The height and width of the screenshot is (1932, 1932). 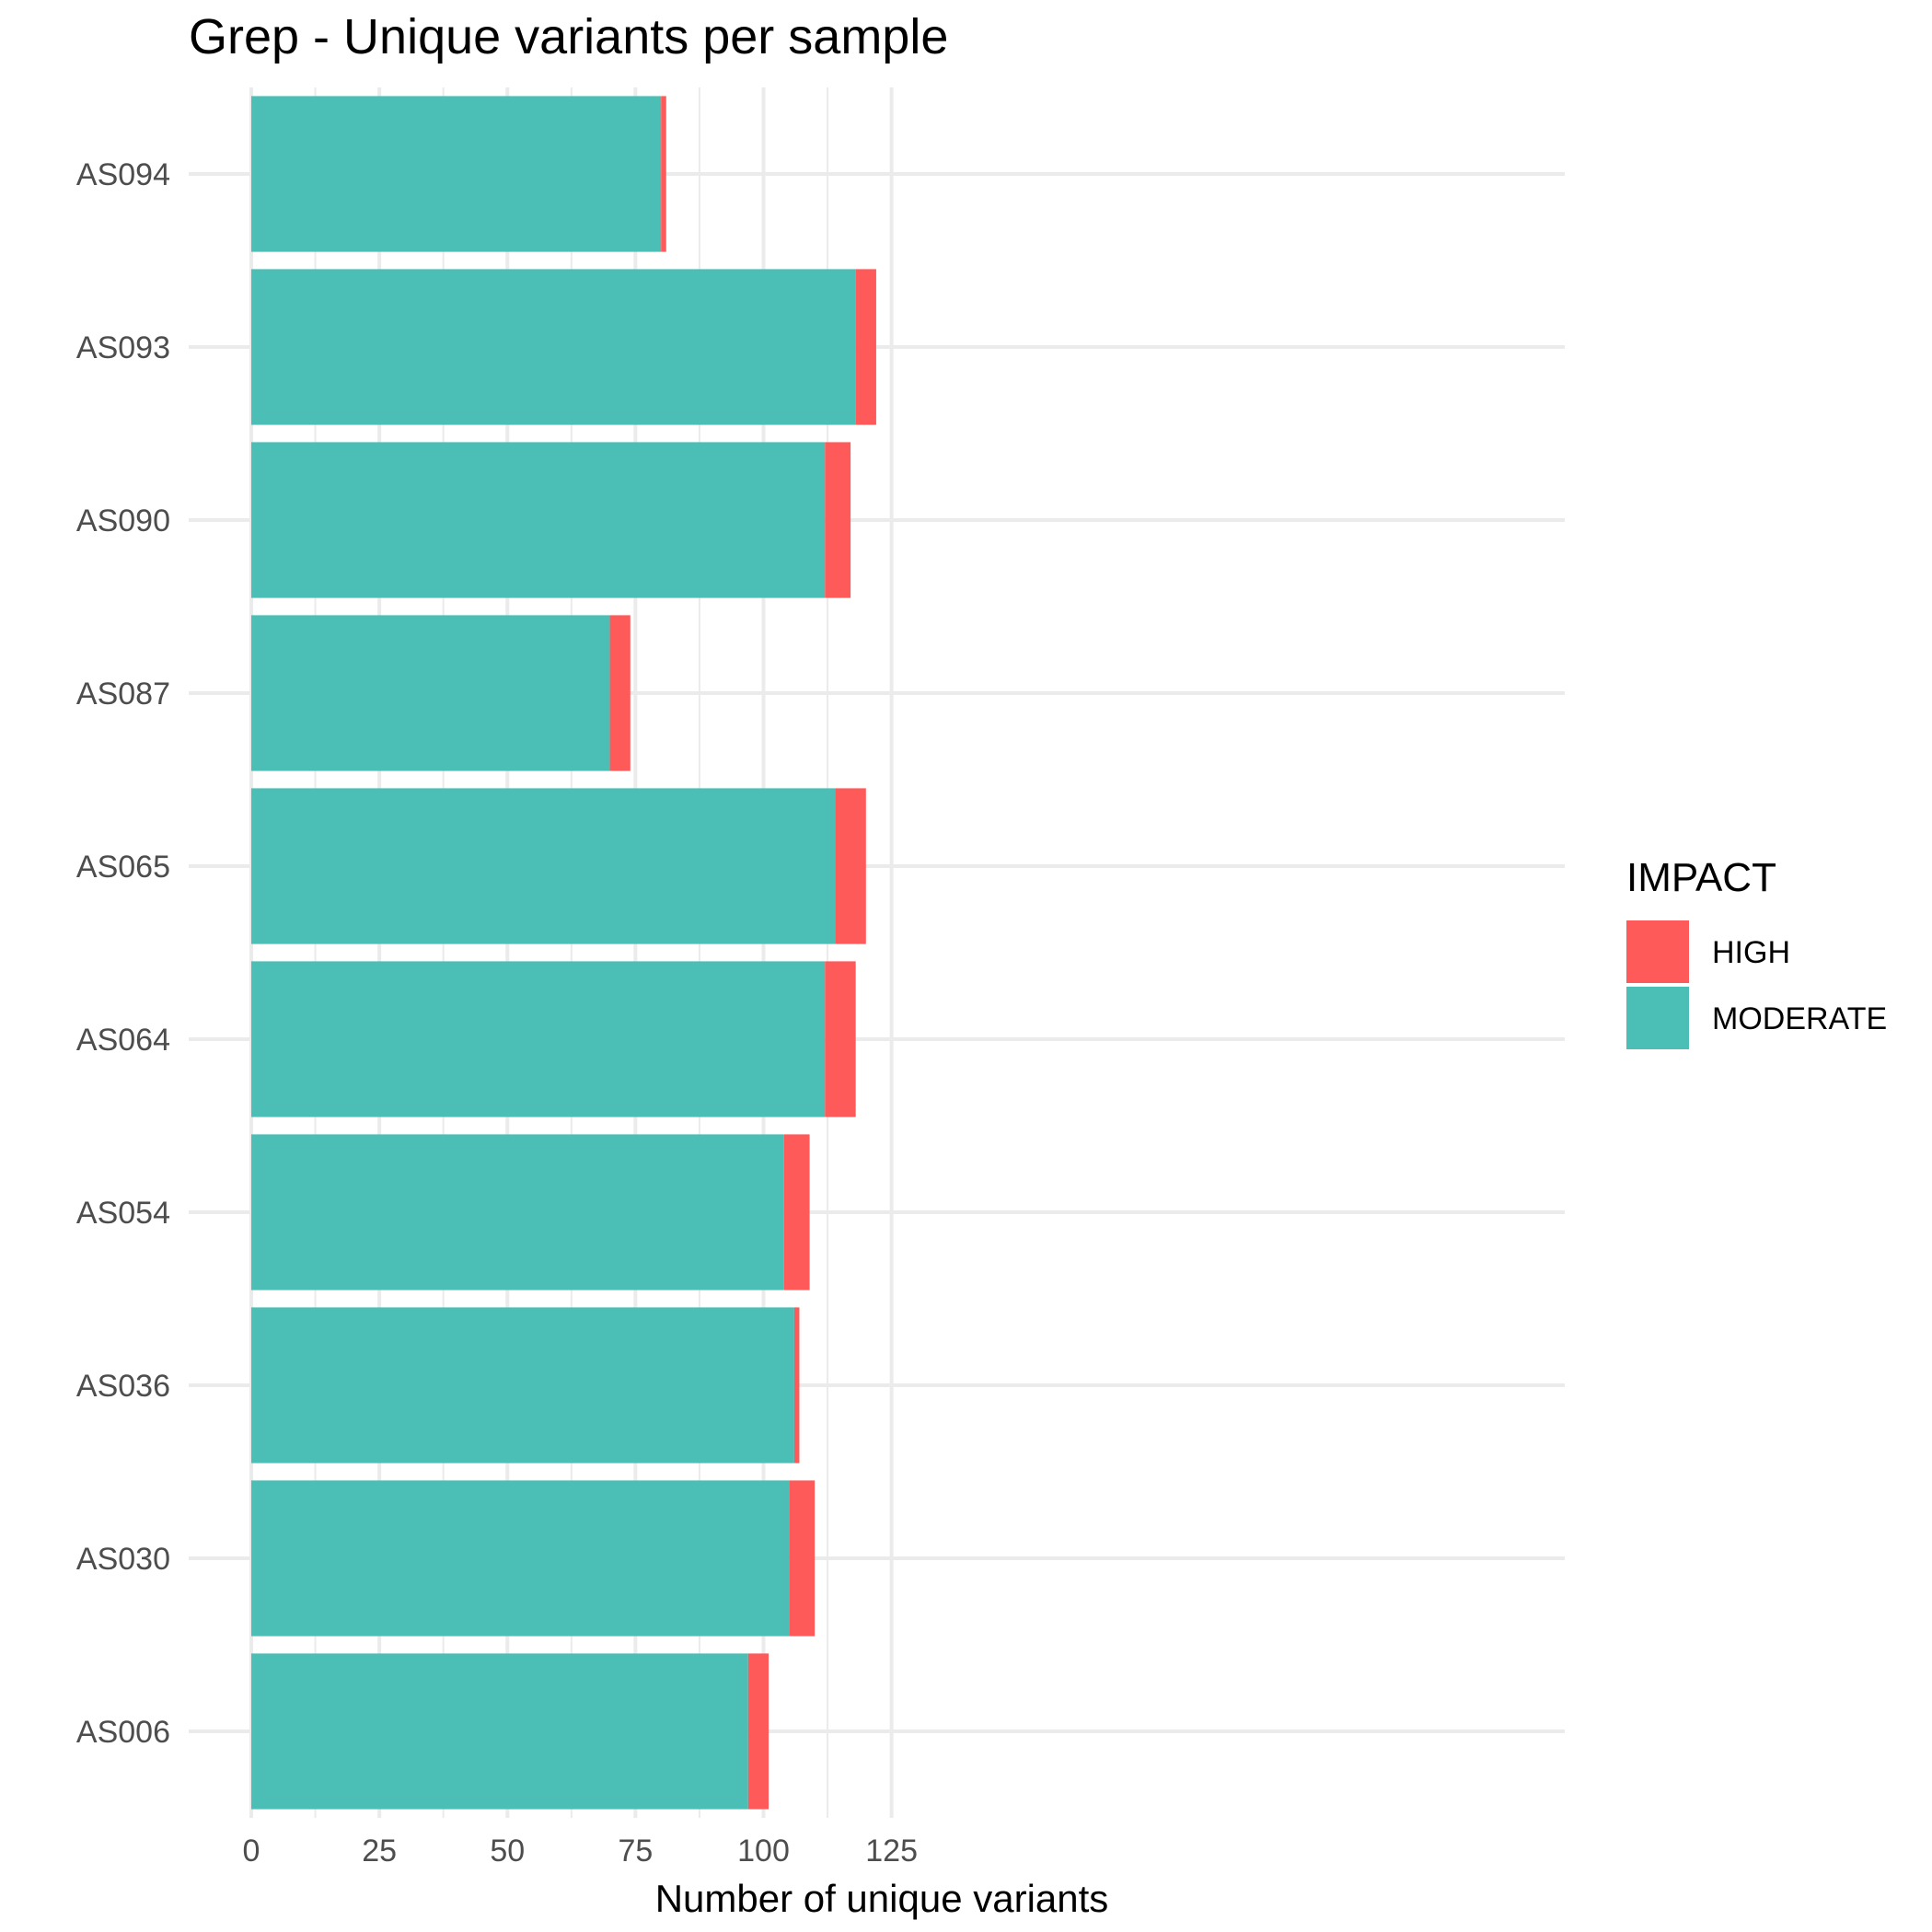 What do you see at coordinates (457, 174) in the screenshot?
I see `bar-as094-moderate` at bounding box center [457, 174].